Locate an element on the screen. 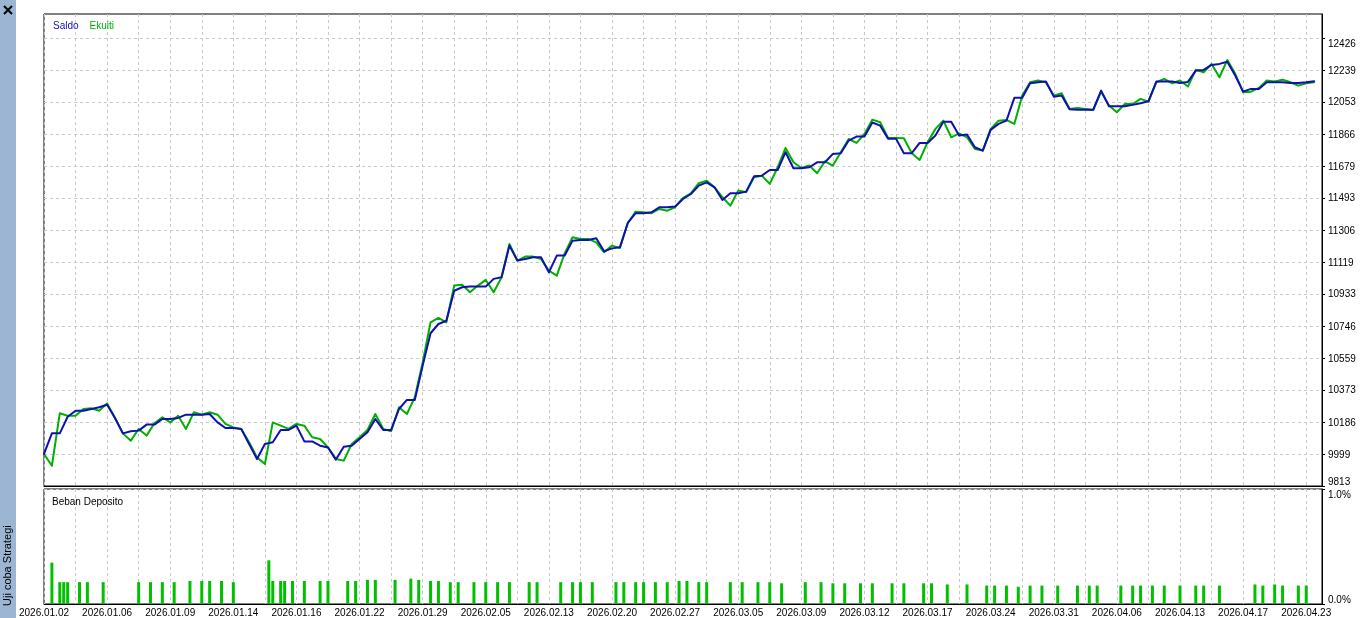 This screenshot has height=618, width=1365. y-tick-label: 9813 is located at coordinates (1339, 481).